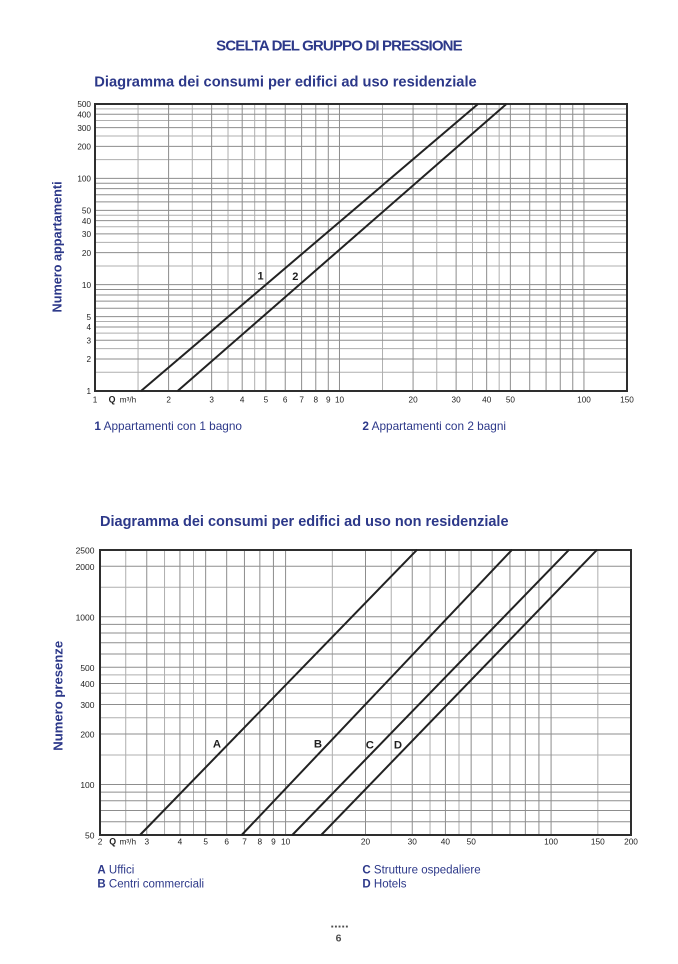 This screenshot has height=964, width=678. Describe the element at coordinates (150, 884) in the screenshot. I see `svg-text: B Centri commerciali` at that location.